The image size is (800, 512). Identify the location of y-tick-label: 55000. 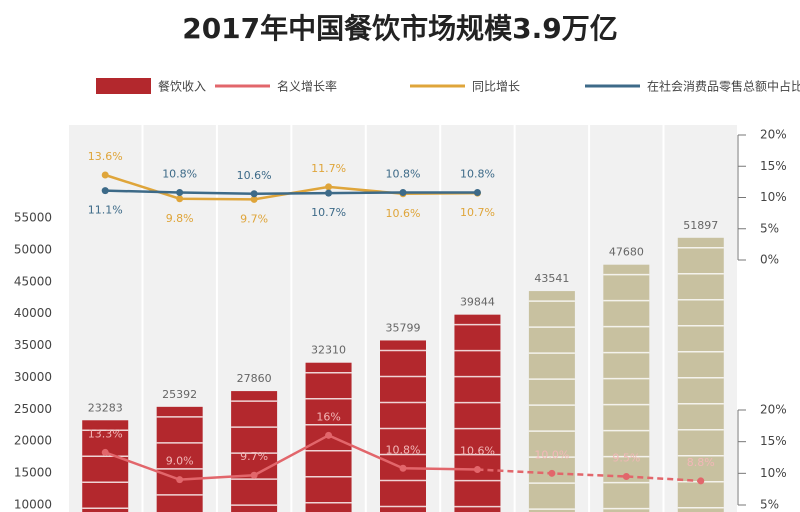
(33, 218).